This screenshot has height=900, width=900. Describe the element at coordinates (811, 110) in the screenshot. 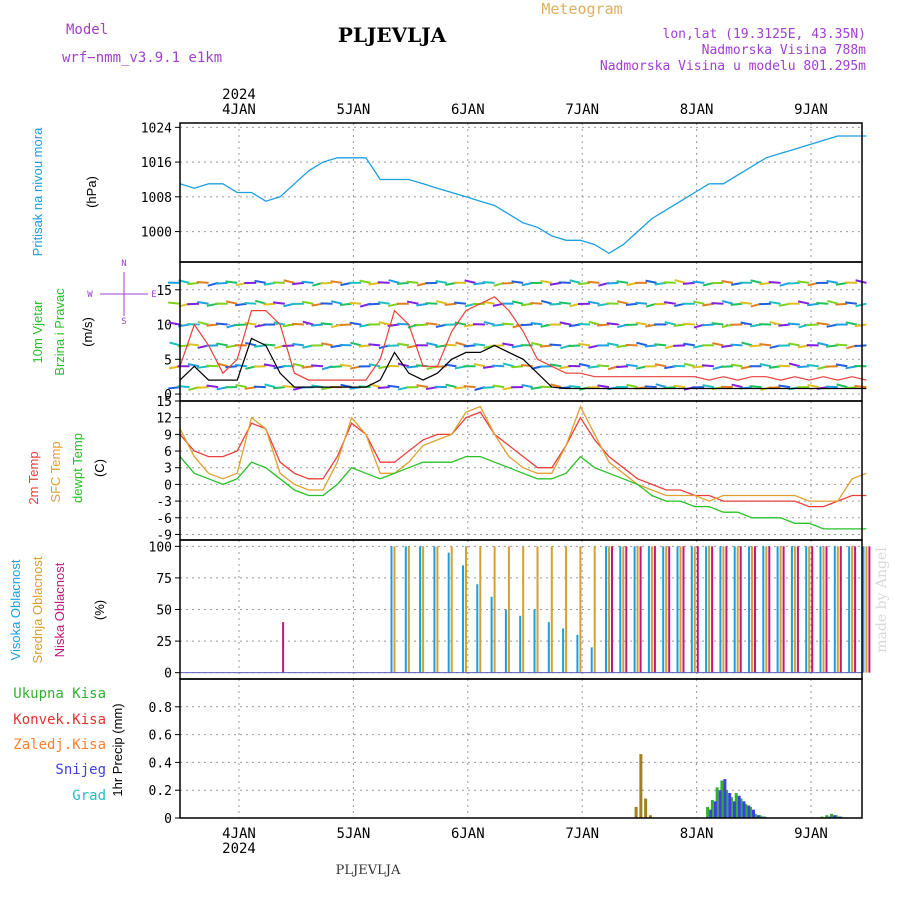

I see `top-tick-label: 9JAN` at that location.